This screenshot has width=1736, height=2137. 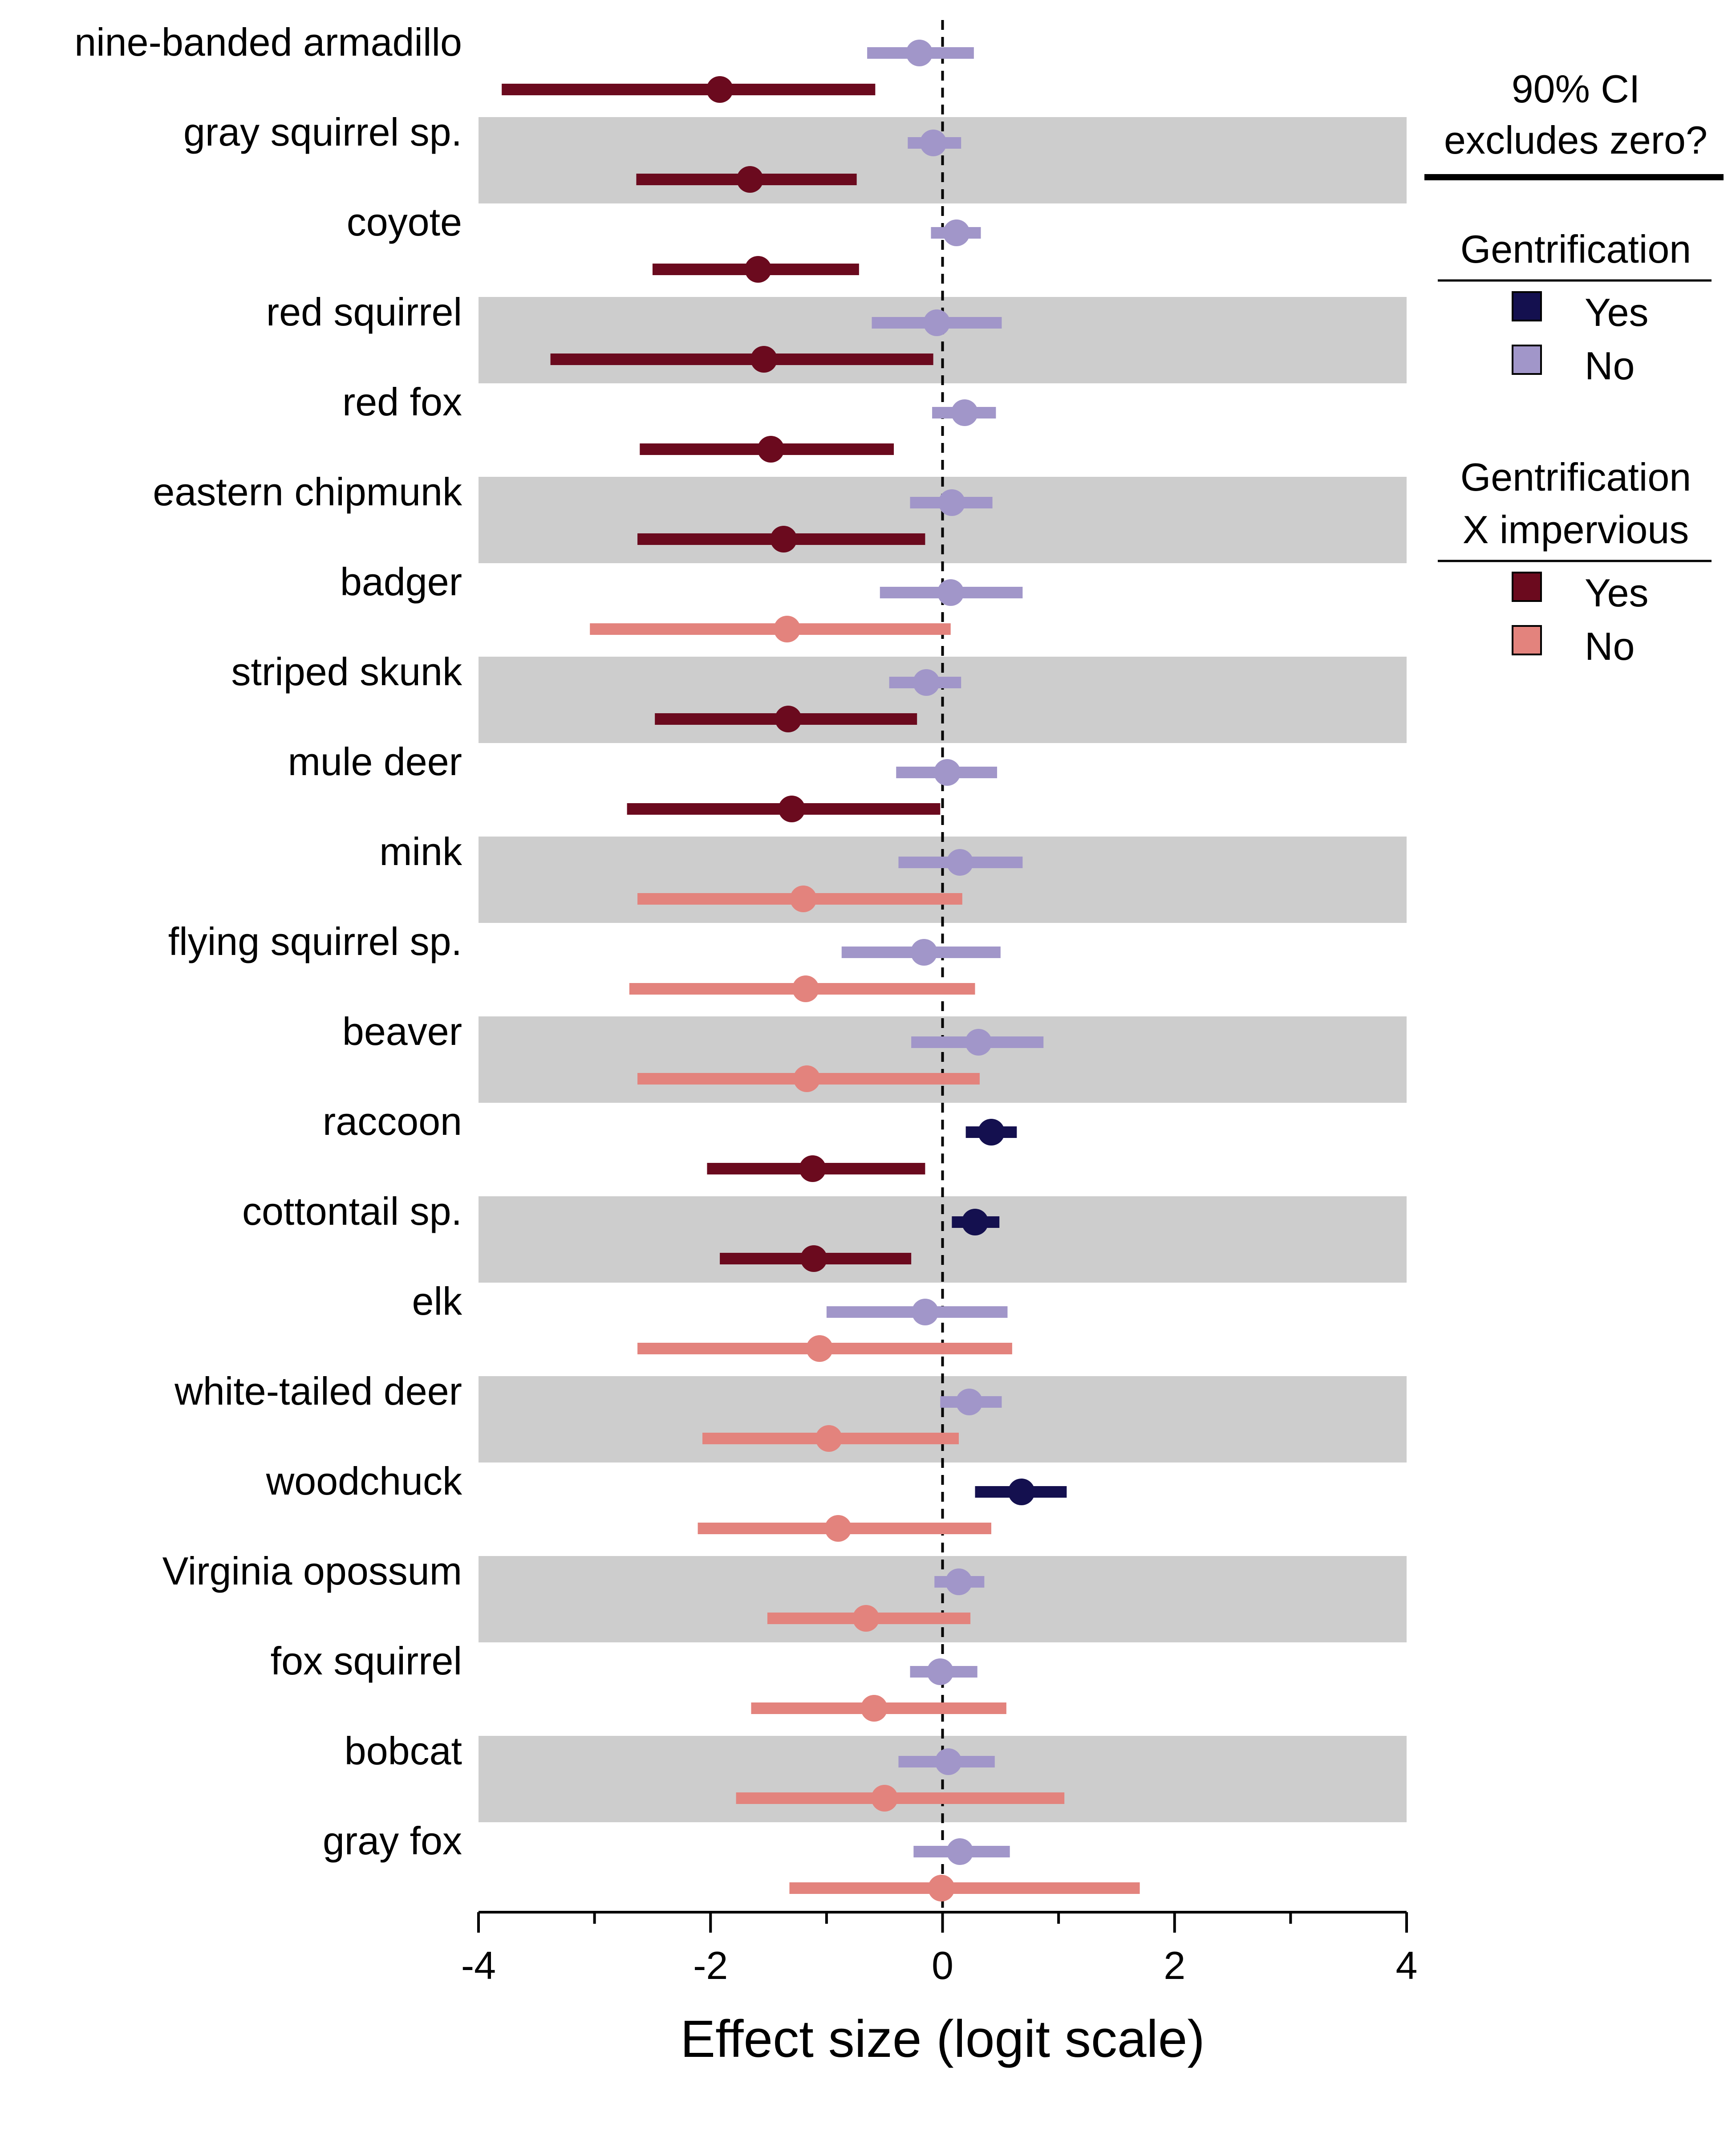 What do you see at coordinates (404, 222) in the screenshot?
I see `species-label: coyote` at bounding box center [404, 222].